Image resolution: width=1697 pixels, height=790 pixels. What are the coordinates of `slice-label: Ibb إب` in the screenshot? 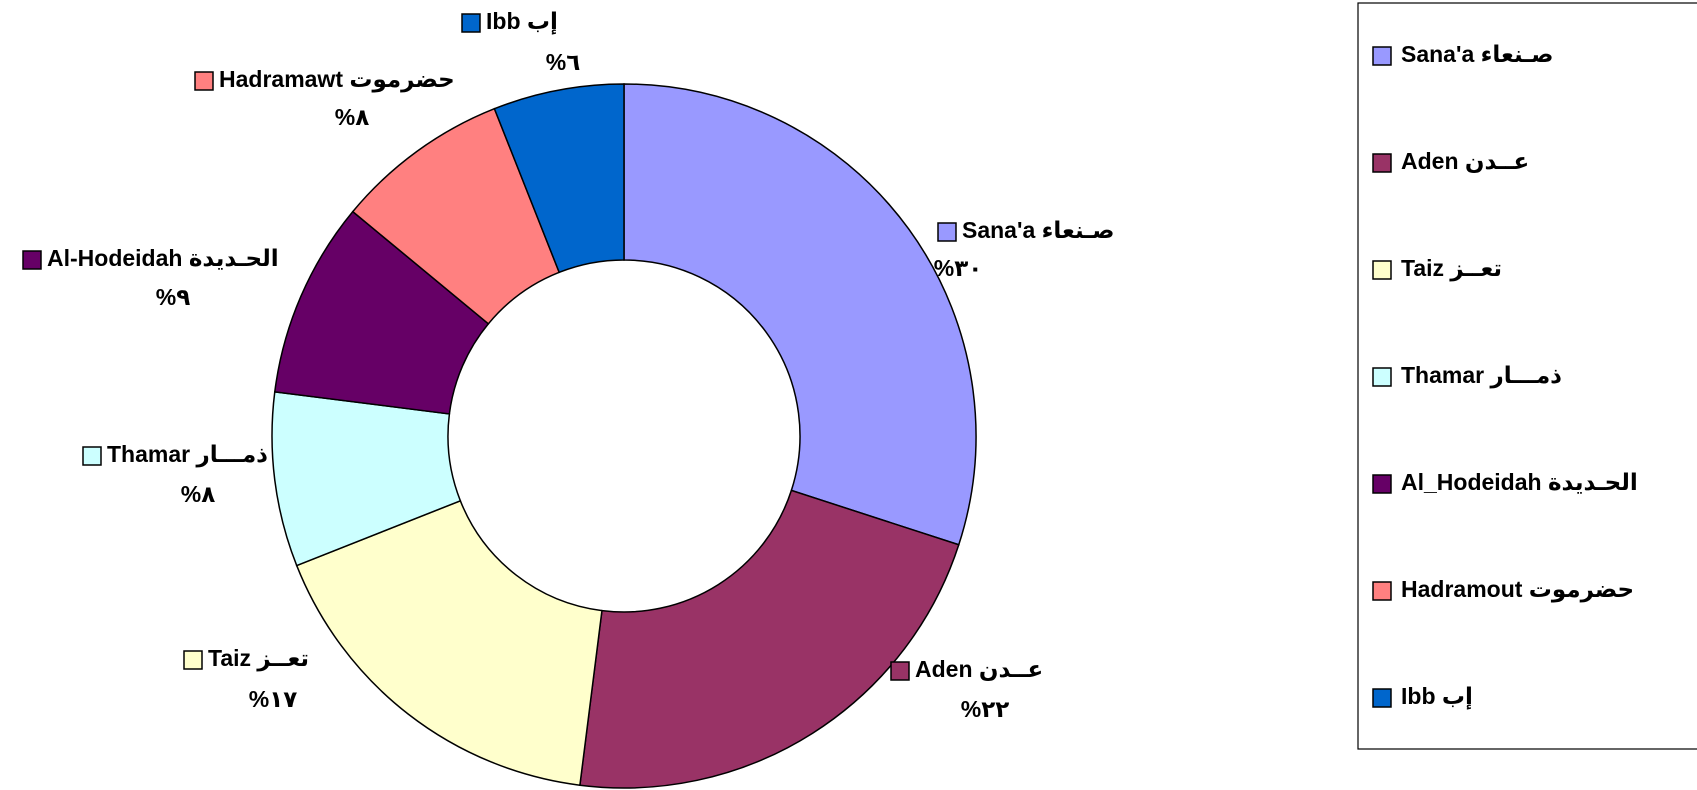 It's located at (522, 21).